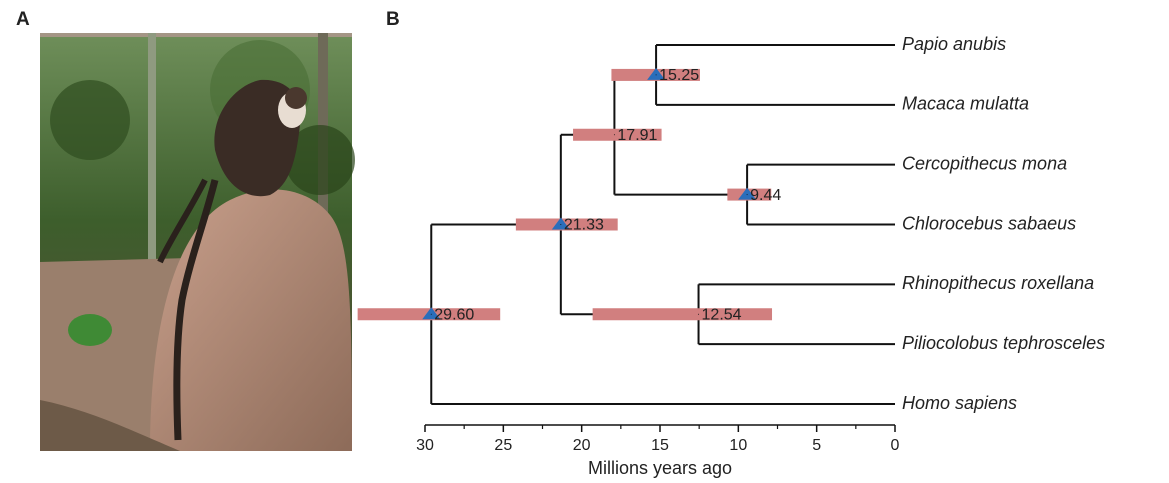 Image resolution: width=1169 pixels, height=483 pixels. What do you see at coordinates (965, 104) in the screenshot?
I see `leaf-label: Macaca mulatta` at bounding box center [965, 104].